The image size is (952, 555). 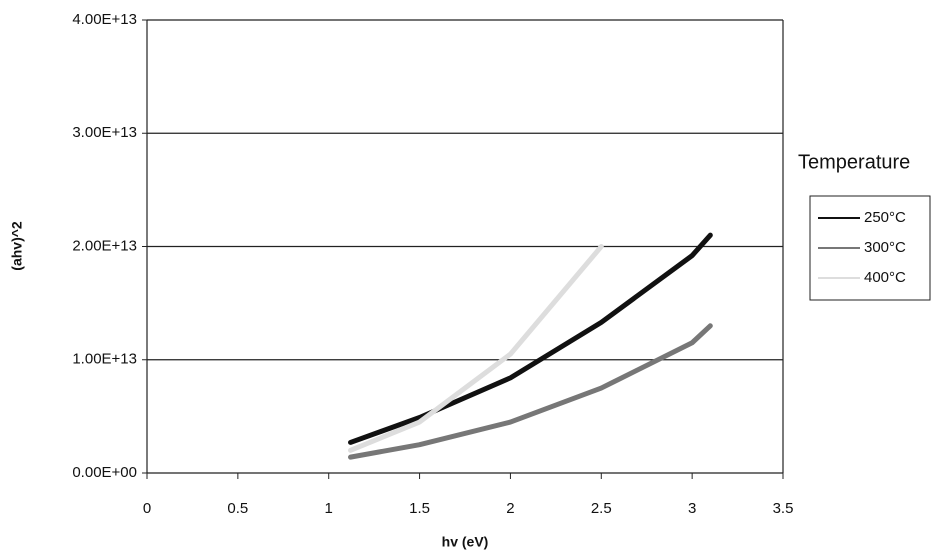 What do you see at coordinates (104, 245) in the screenshot?
I see `y-tick-label: 2.00E+13` at bounding box center [104, 245].